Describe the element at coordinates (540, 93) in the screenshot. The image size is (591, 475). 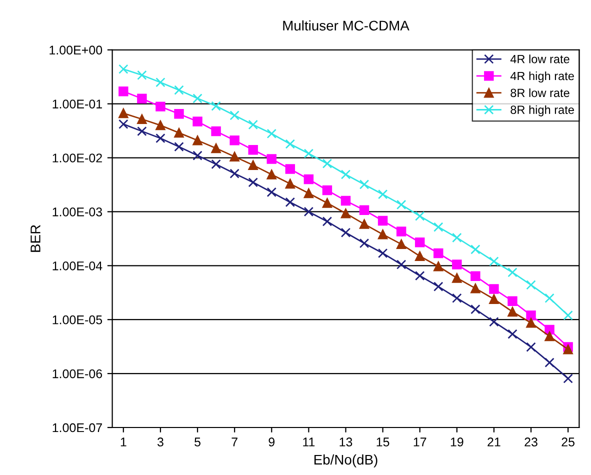
I see `legend-label: 8R low rate` at that location.